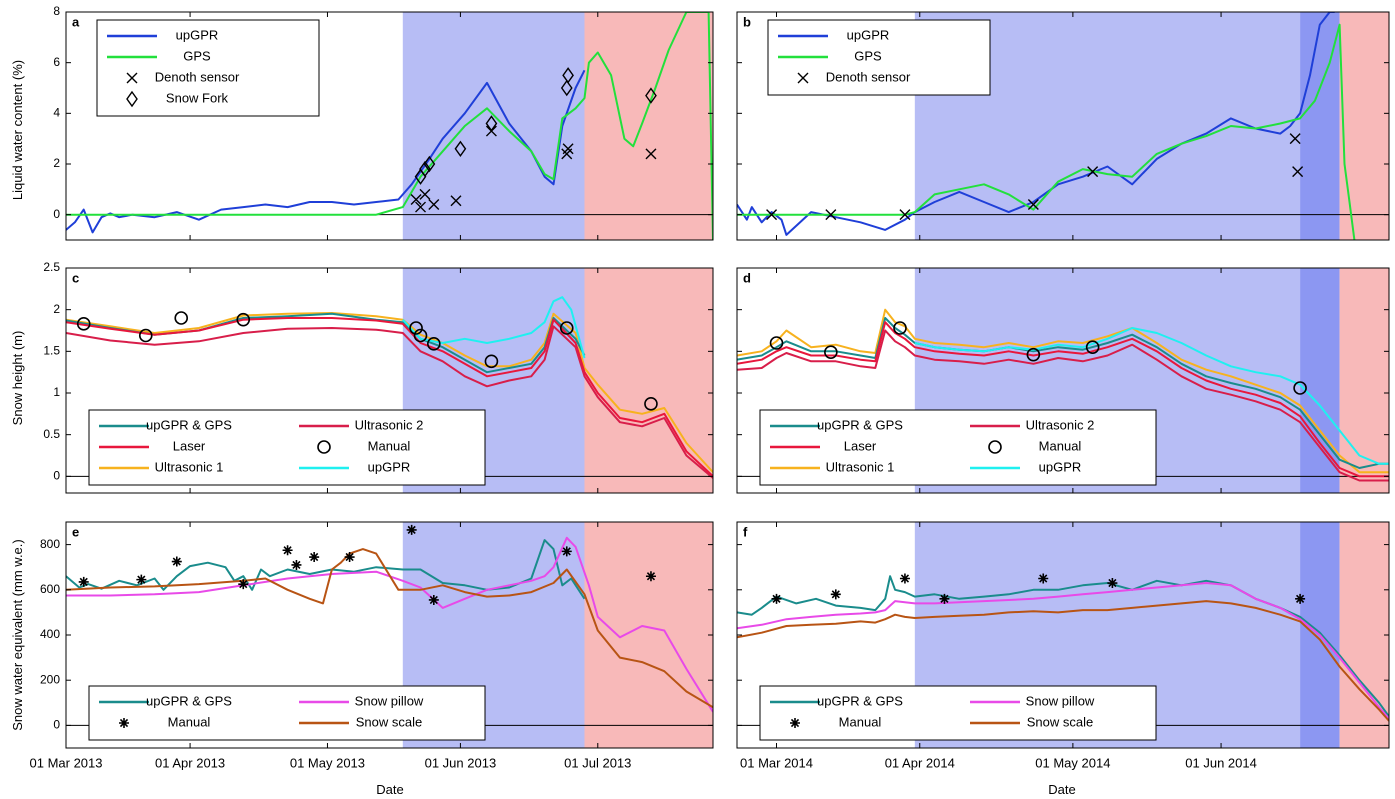  Describe the element at coordinates (189, 424) in the screenshot. I see `legend-label-c-0: upGPR & GPS` at that location.